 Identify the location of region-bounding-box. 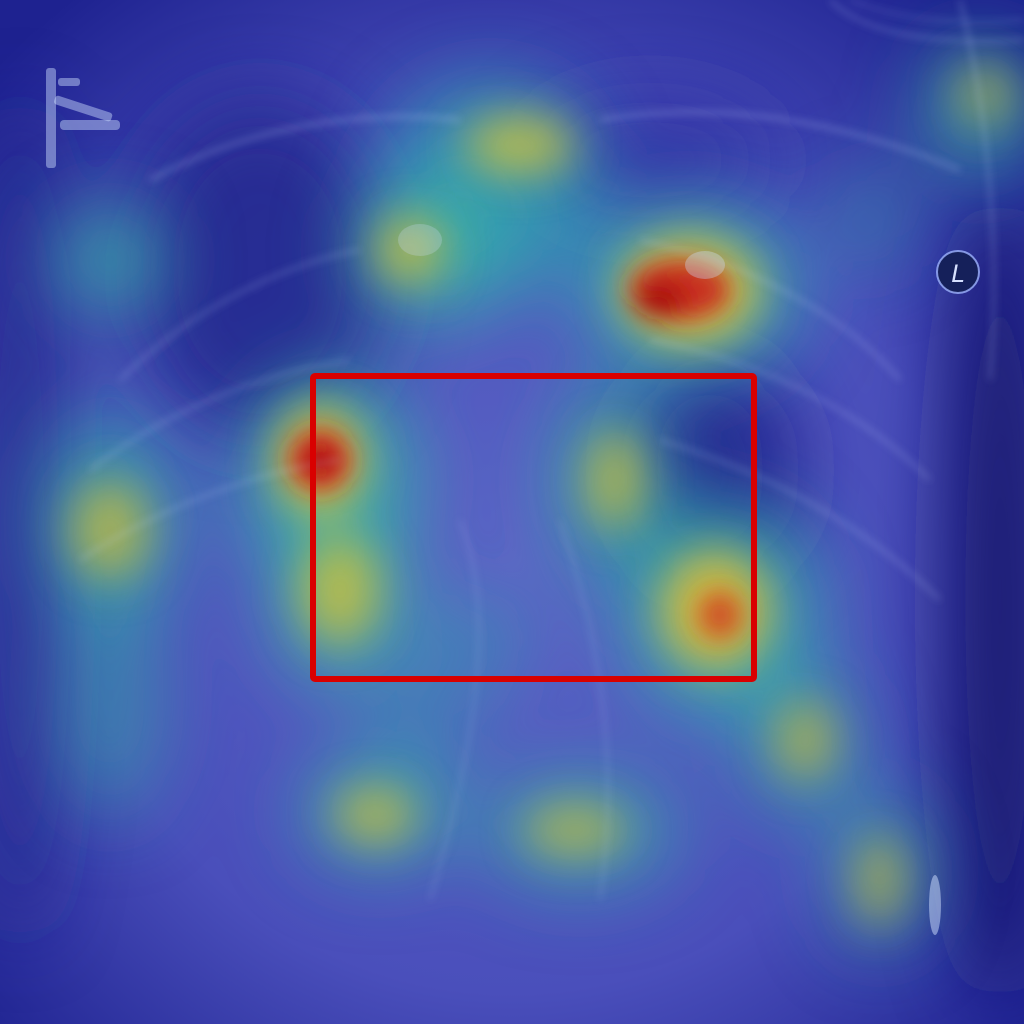
(533, 527).